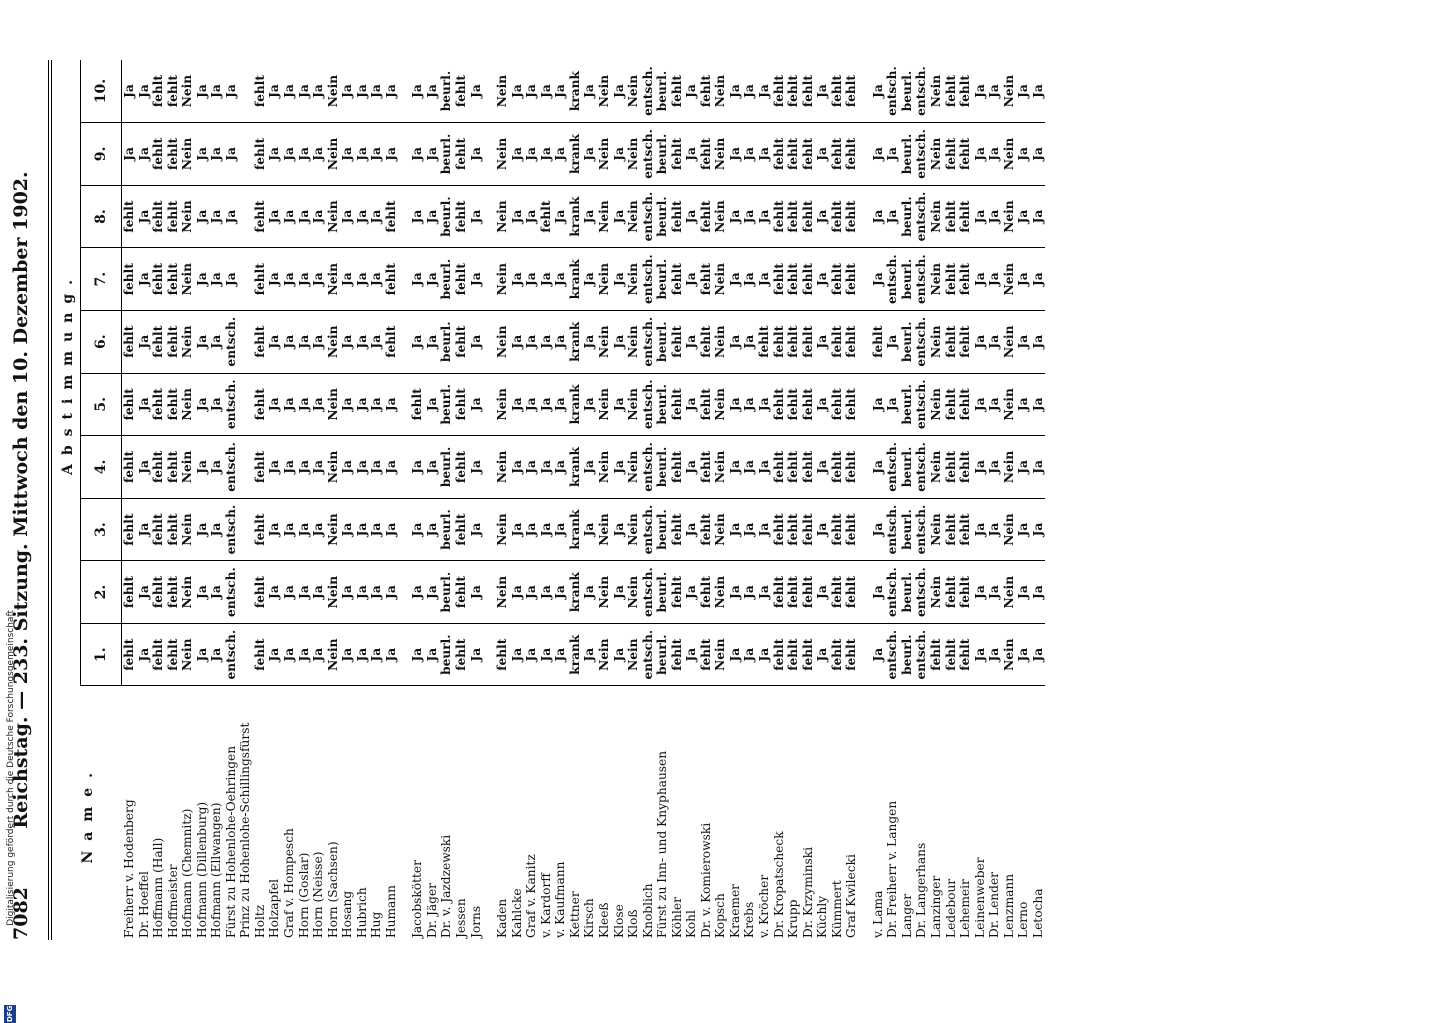 This screenshot has height=1023, width=1434. What do you see at coordinates (808, 813) in the screenshot?
I see `member-name: Dr. Krzyminski` at bounding box center [808, 813].